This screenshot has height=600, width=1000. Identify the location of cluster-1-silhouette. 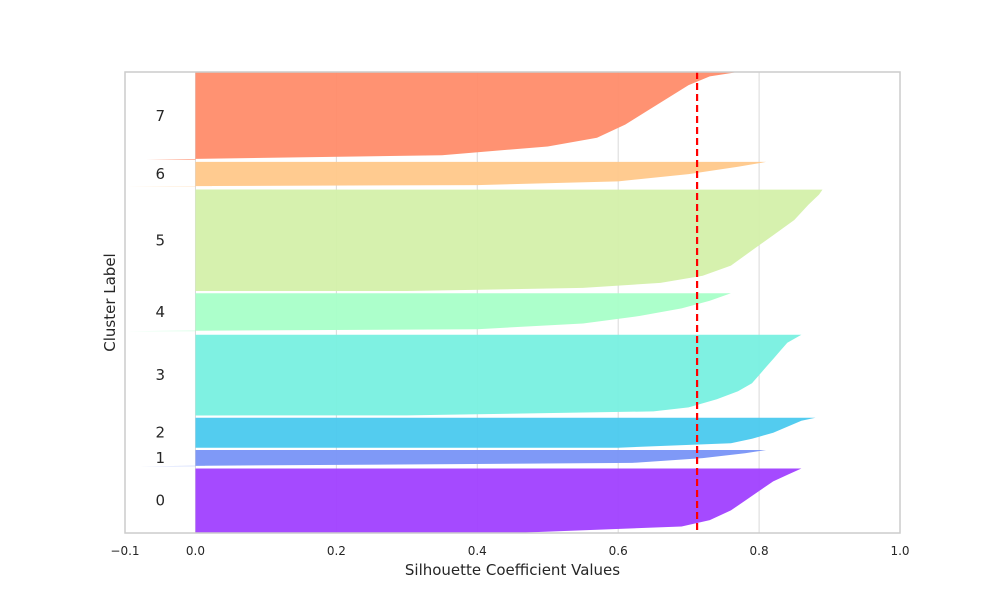
(453, 458).